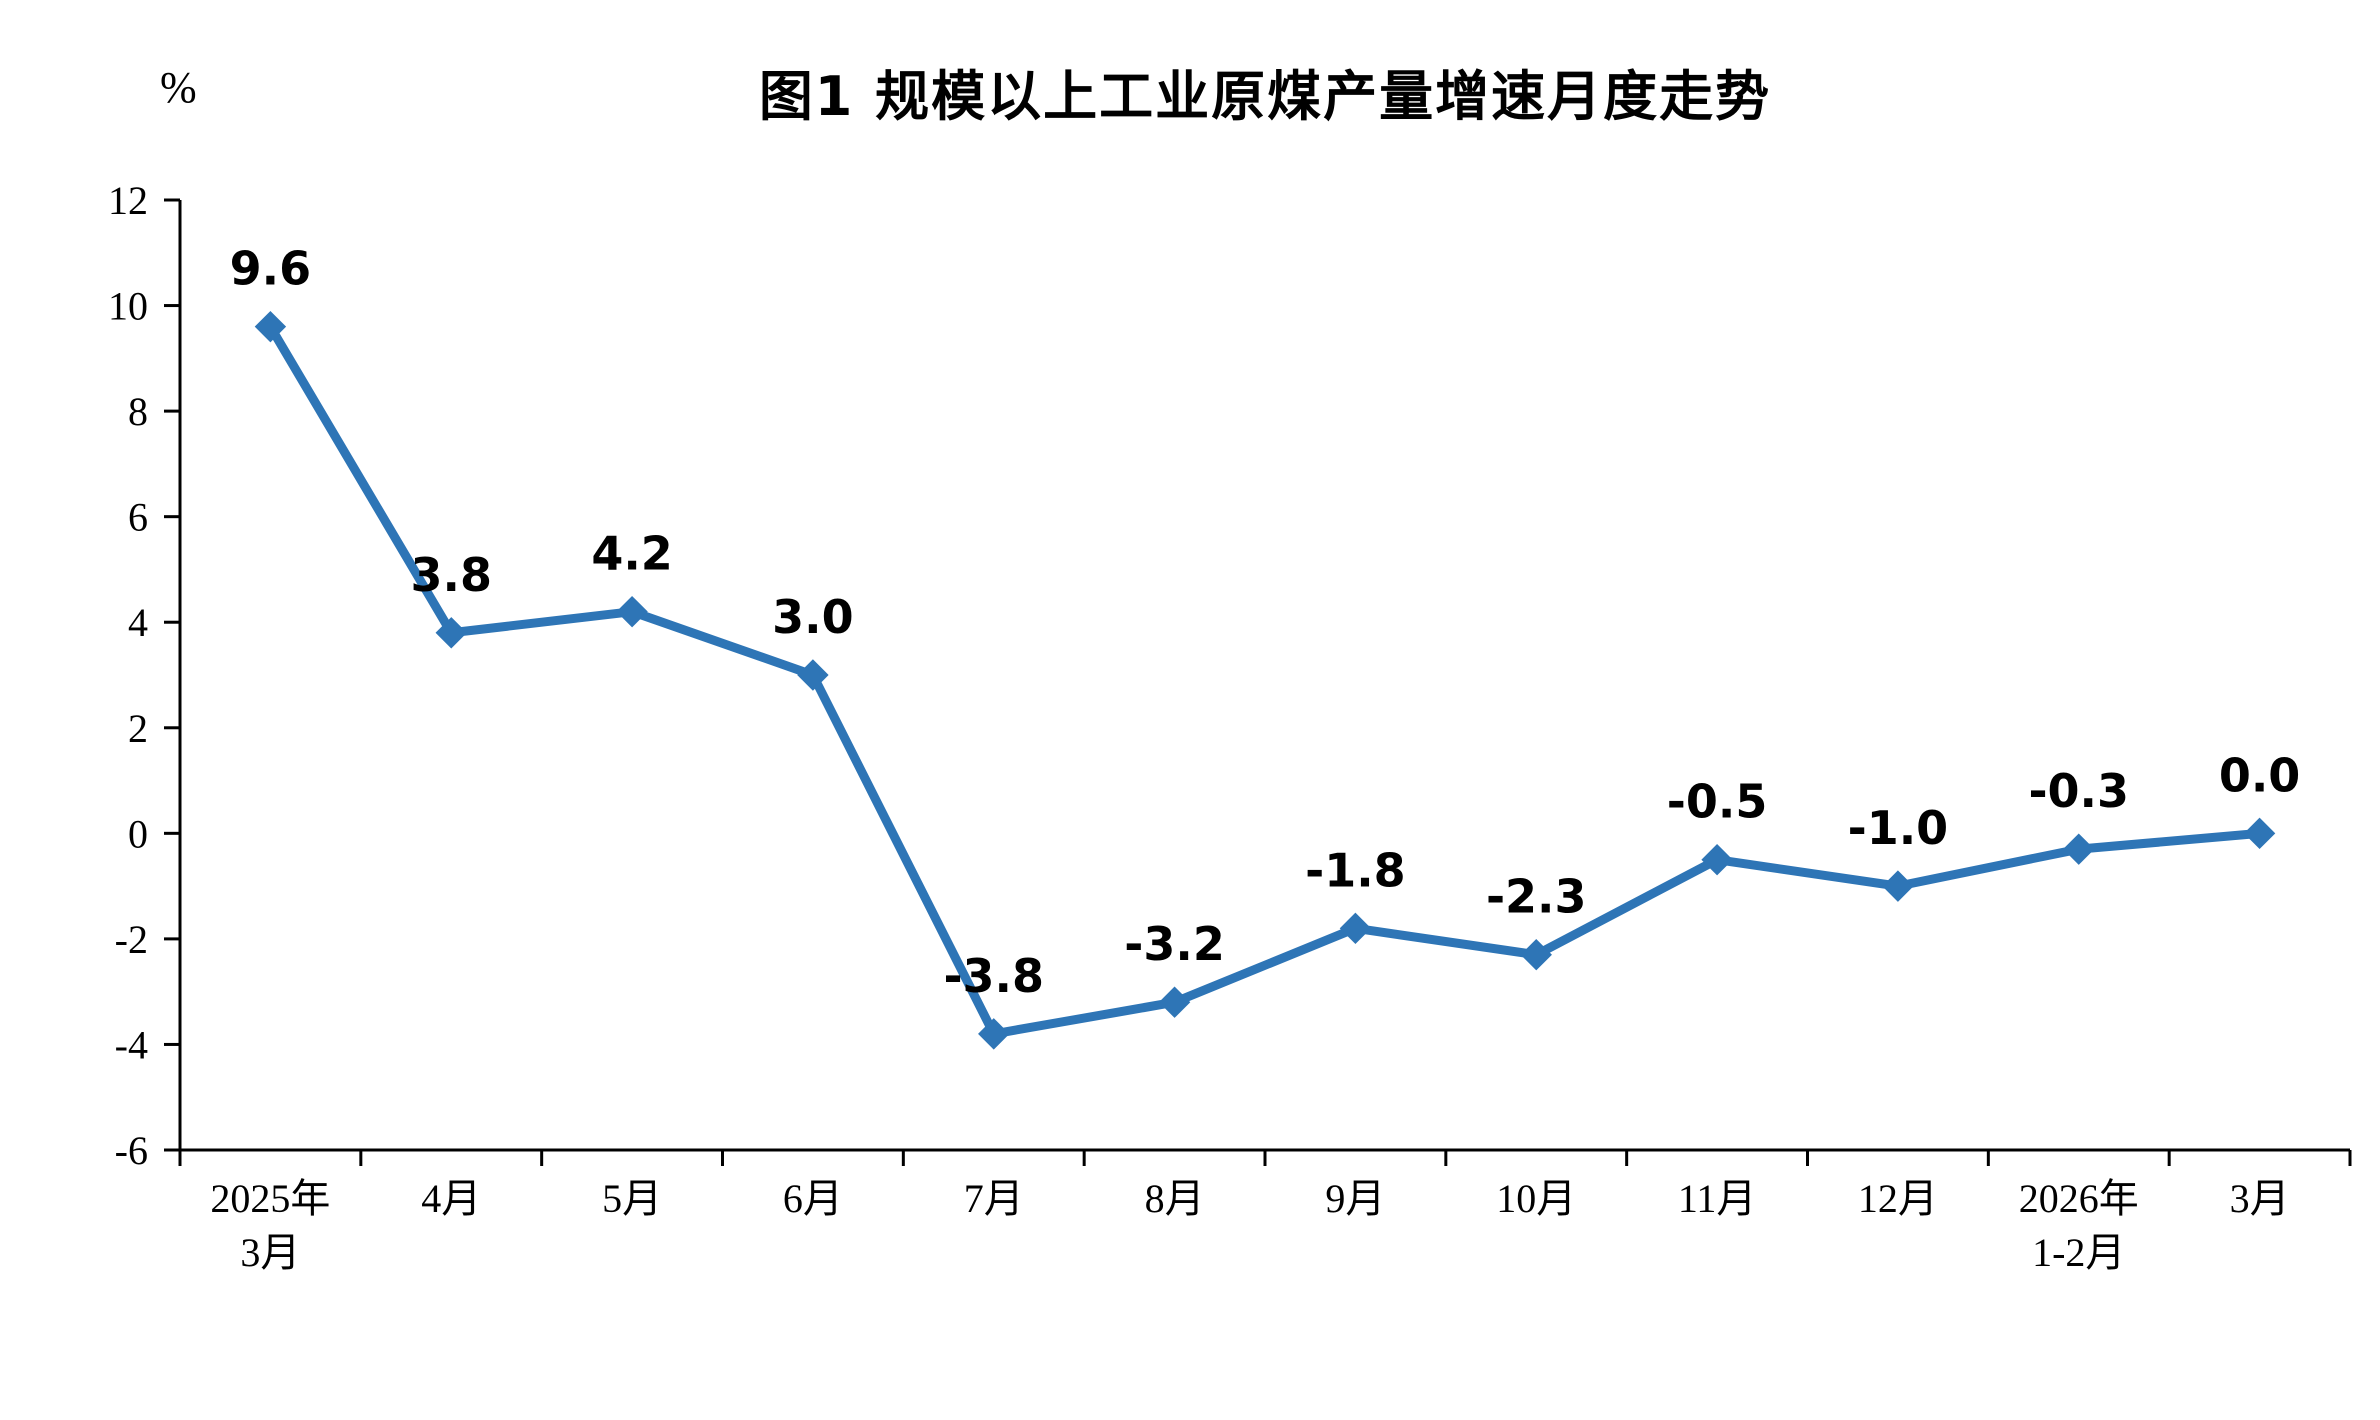 The height and width of the screenshot is (1420, 2380). Describe the element at coordinates (451, 1198) in the screenshot. I see `x-tick-label: 4月` at that location.